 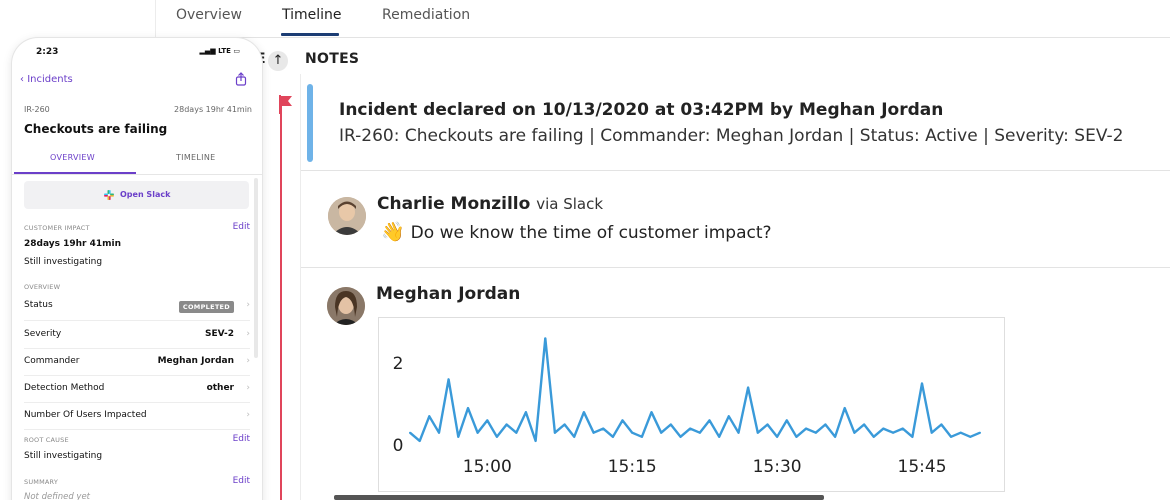 What do you see at coordinates (695, 390) in the screenshot?
I see `series-line` at bounding box center [695, 390].